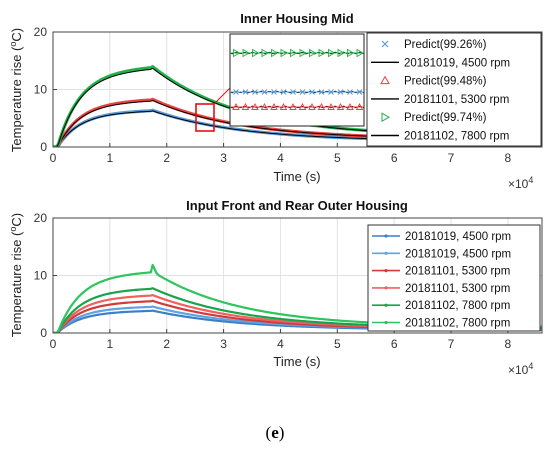  I want to click on chart1-inset-series, so click(297, 79).